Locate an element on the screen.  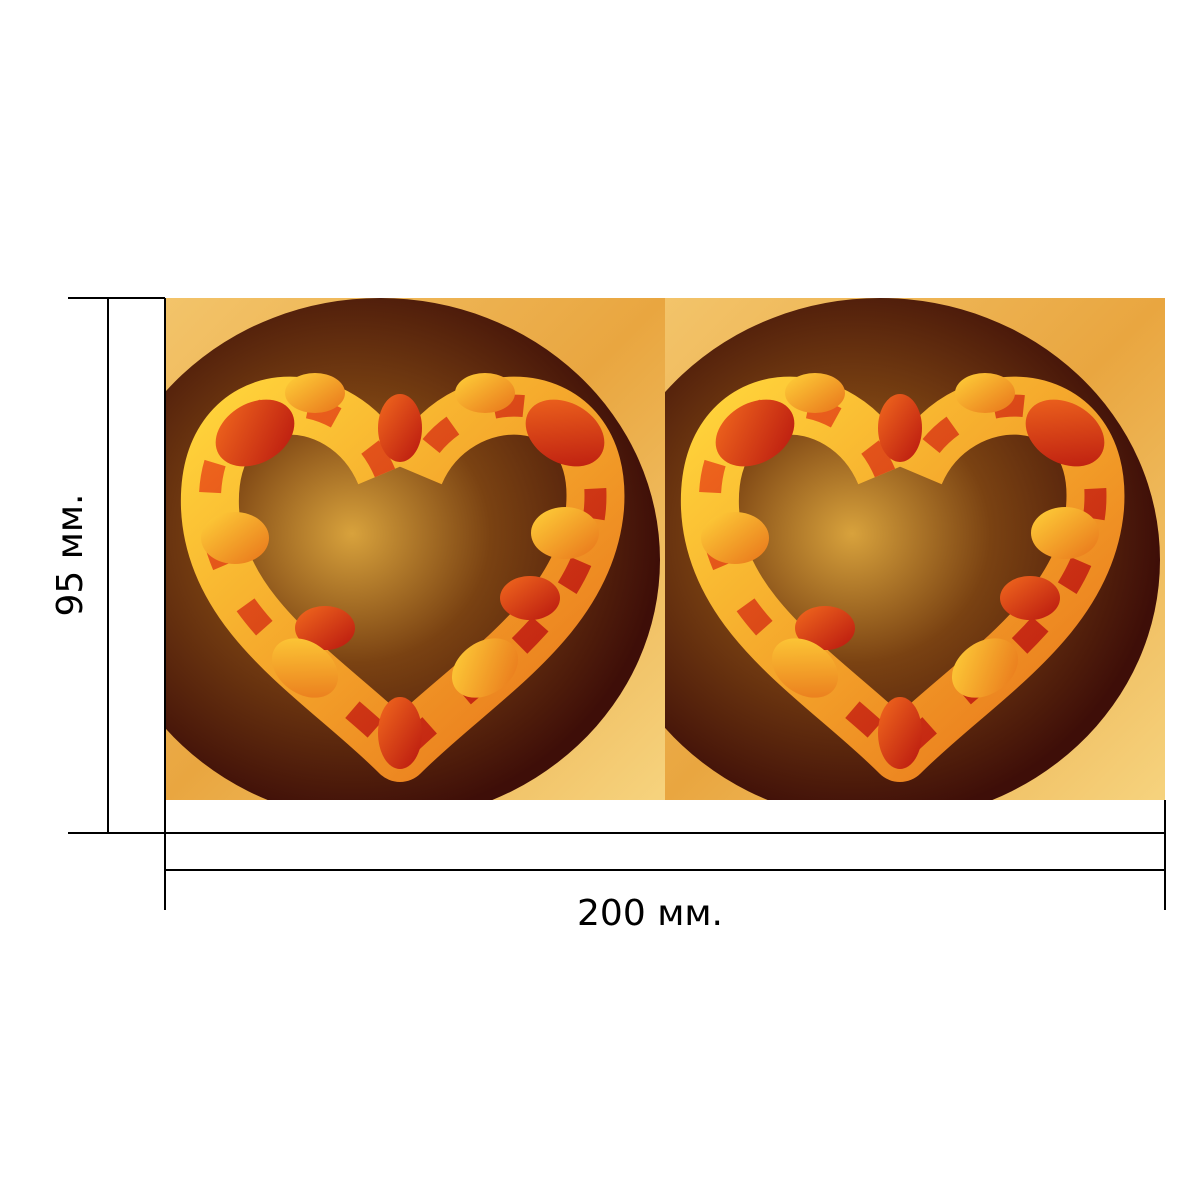
width-label: 200 мм. is located at coordinates (650, 913).